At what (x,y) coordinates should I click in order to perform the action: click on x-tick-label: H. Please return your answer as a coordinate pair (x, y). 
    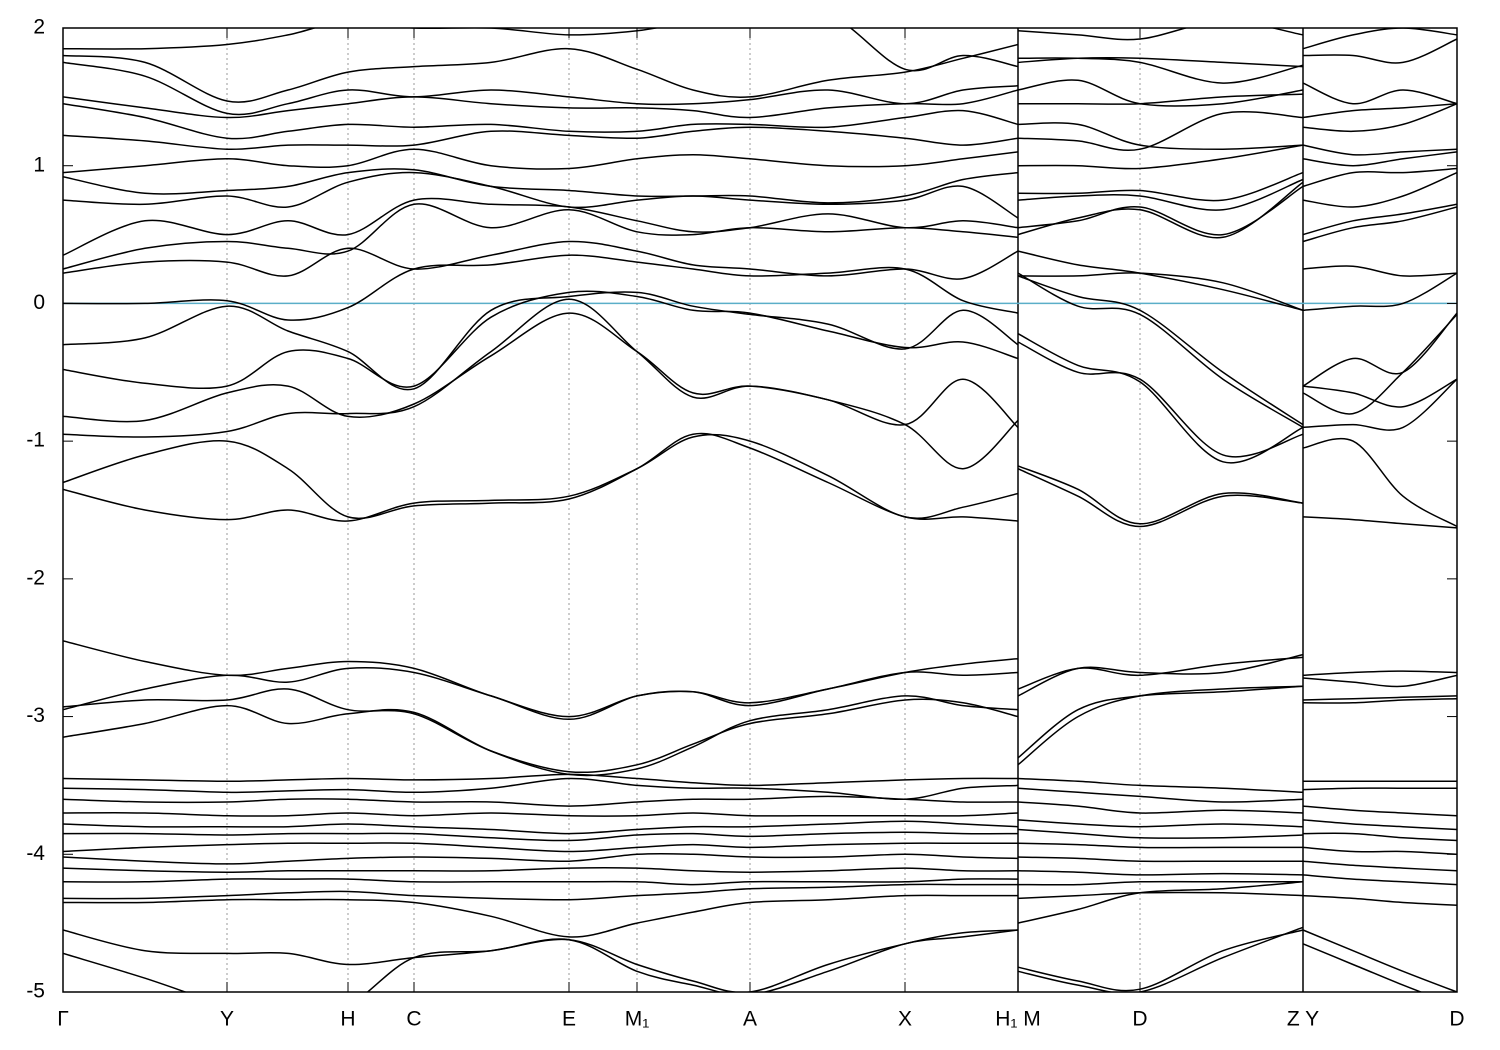
    Looking at the image, I should click on (347, 1019).